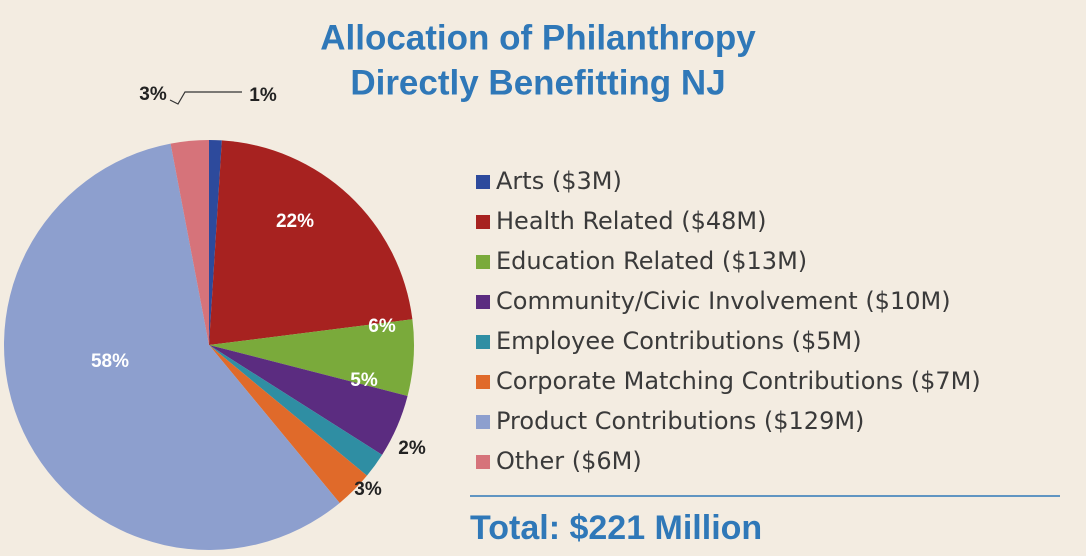 The height and width of the screenshot is (556, 1086). Describe the element at coordinates (412, 448) in the screenshot. I see `data-label: 2%` at that location.